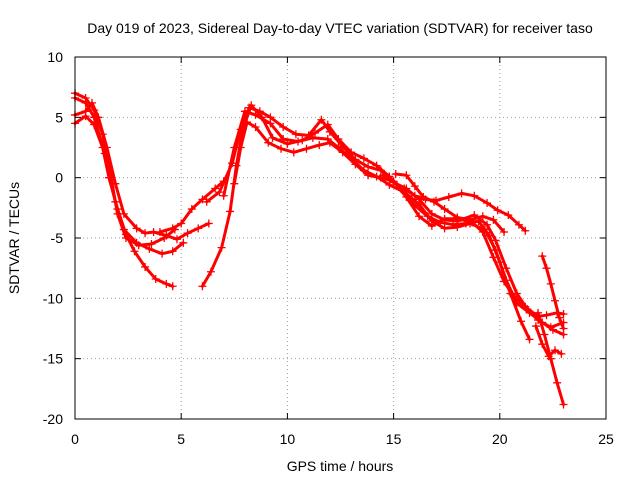  I want to click on y-tick-label: 0, so click(59, 178).